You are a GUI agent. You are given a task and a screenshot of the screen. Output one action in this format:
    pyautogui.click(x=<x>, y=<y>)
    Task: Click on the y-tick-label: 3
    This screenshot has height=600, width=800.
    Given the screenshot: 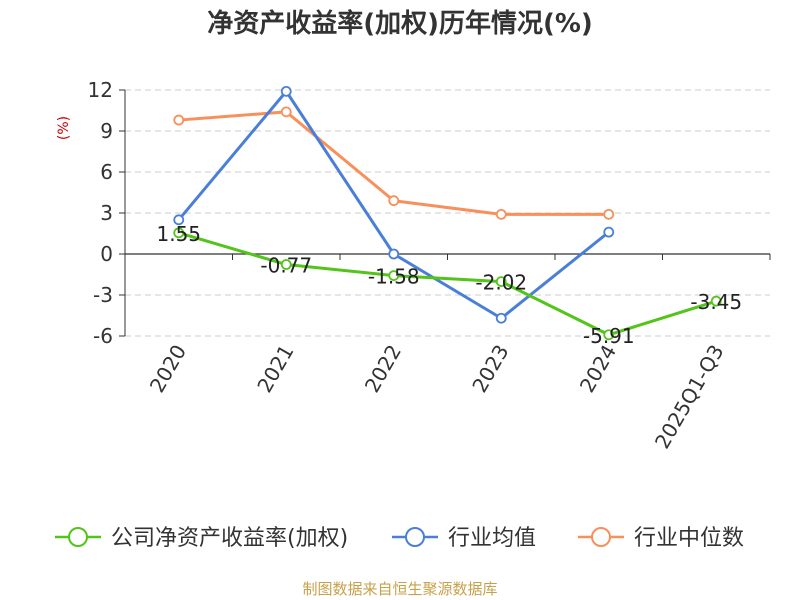 What is the action you would take?
    pyautogui.click(x=106, y=213)
    